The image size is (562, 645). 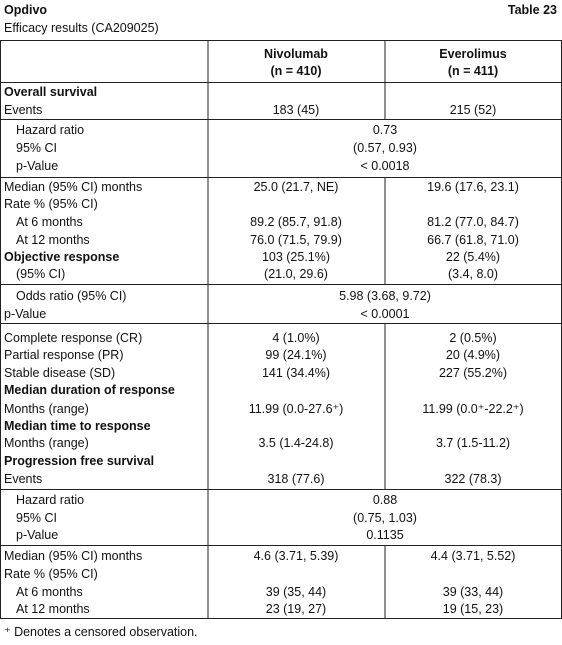 I want to click on cell: 141 (34.4%), so click(x=296, y=373).